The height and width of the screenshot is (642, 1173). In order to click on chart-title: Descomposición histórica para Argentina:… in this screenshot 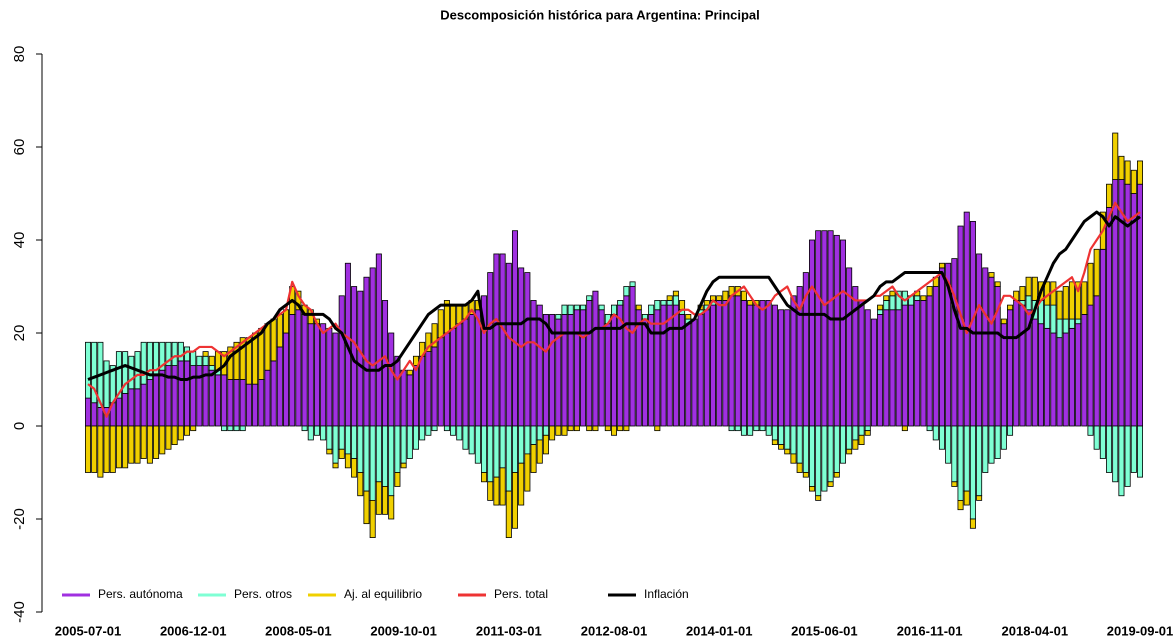, I will do `click(600, 14)`.